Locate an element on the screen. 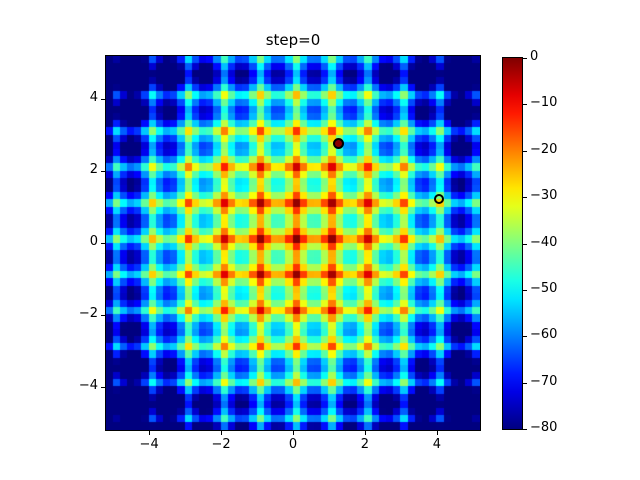 This screenshot has height=480, width=640. x-tick-label: 2 is located at coordinates (365, 444).